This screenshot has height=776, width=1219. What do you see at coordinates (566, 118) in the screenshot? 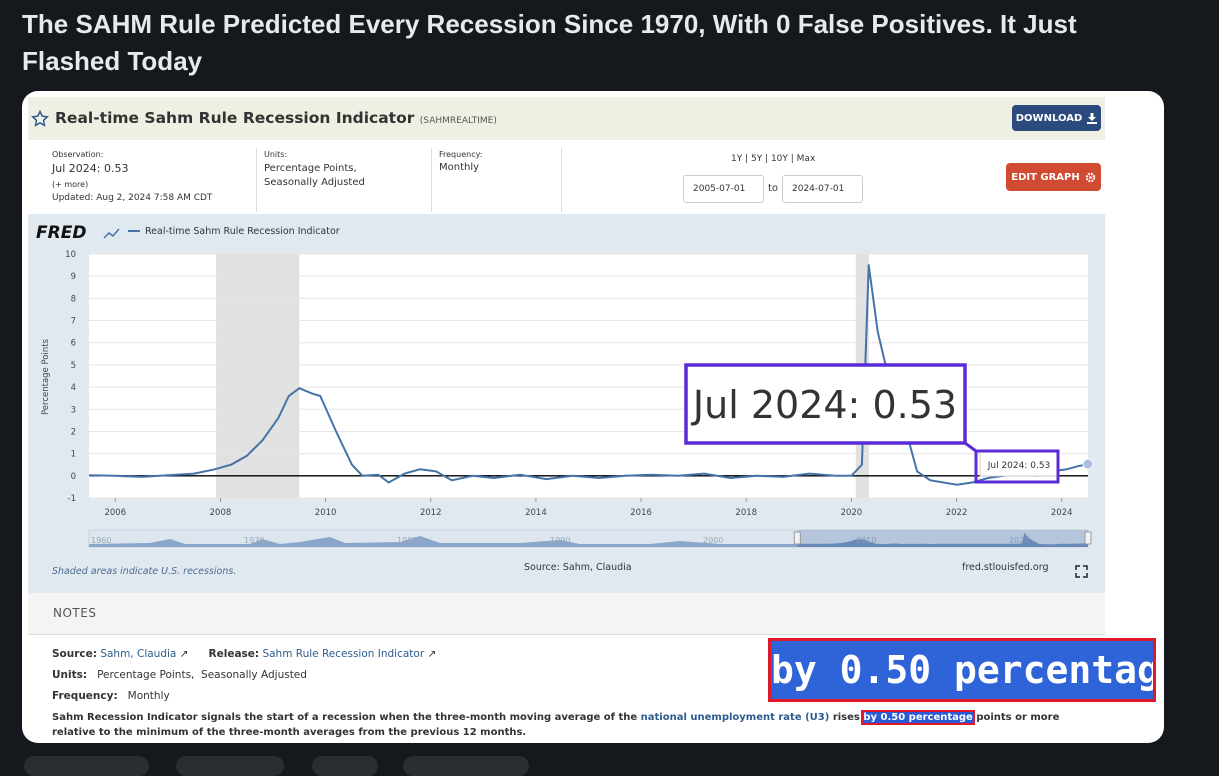
I see `fred-header` at bounding box center [566, 118].